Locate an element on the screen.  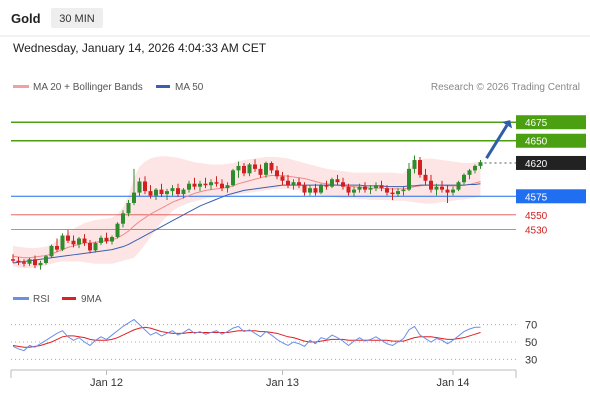
timeframe-badge is located at coordinates (77, 18).